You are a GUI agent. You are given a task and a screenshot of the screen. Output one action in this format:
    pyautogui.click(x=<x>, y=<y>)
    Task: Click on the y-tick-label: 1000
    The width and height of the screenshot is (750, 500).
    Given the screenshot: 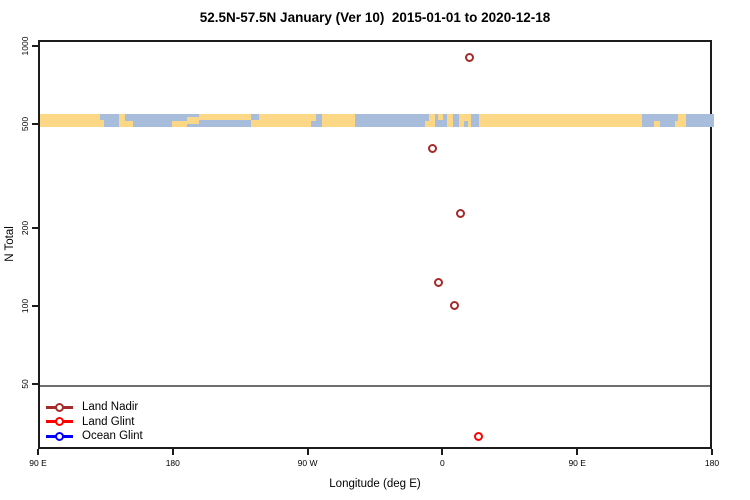 What is the action you would take?
    pyautogui.click(x=25, y=46)
    